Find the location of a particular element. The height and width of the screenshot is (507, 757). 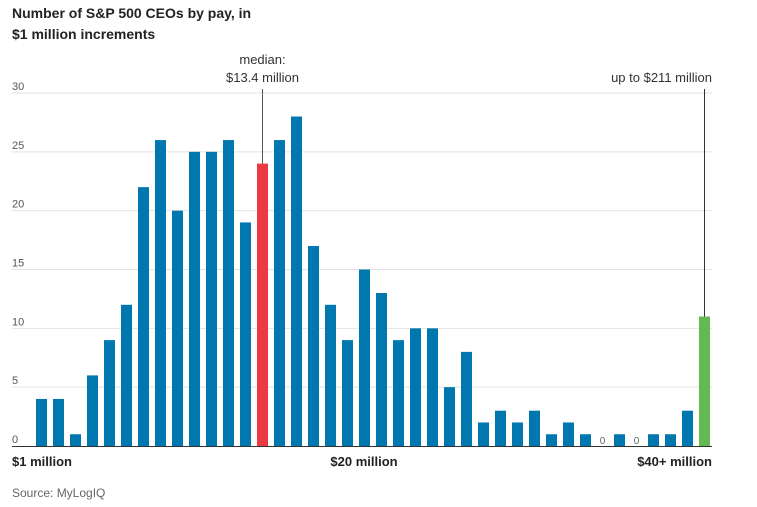

y-tick-label: 30 is located at coordinates (18, 87).